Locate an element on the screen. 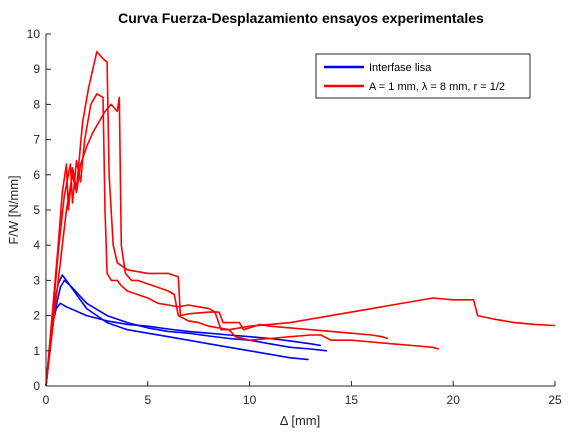 The image size is (571, 433). x-tick-label: 20 is located at coordinates (454, 400).